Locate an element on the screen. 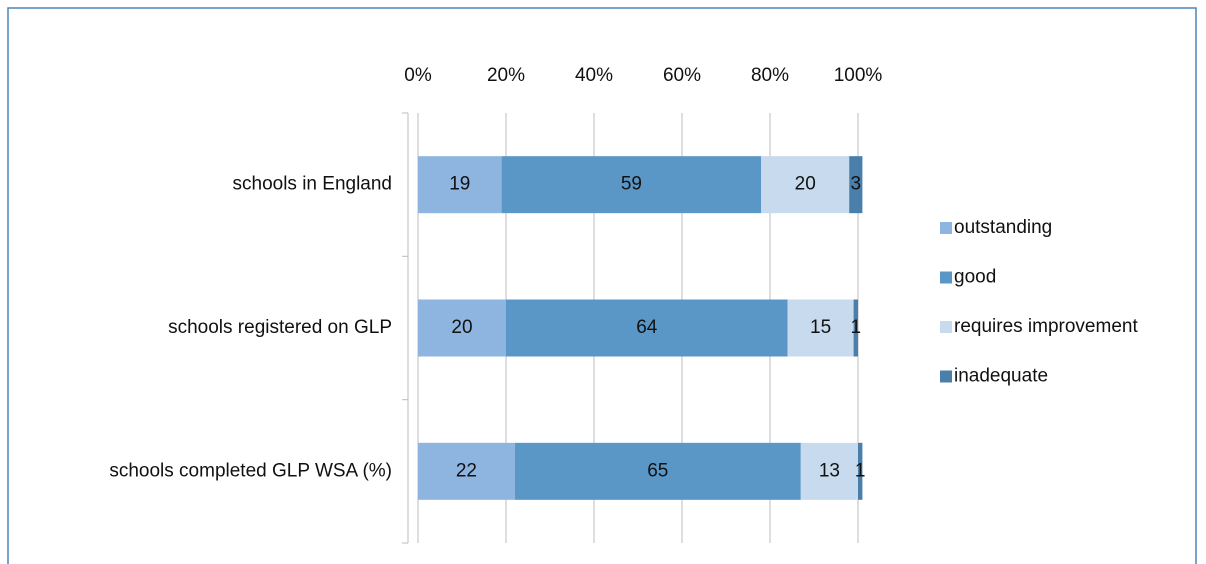  x-tick-label: 20% is located at coordinates (506, 75).